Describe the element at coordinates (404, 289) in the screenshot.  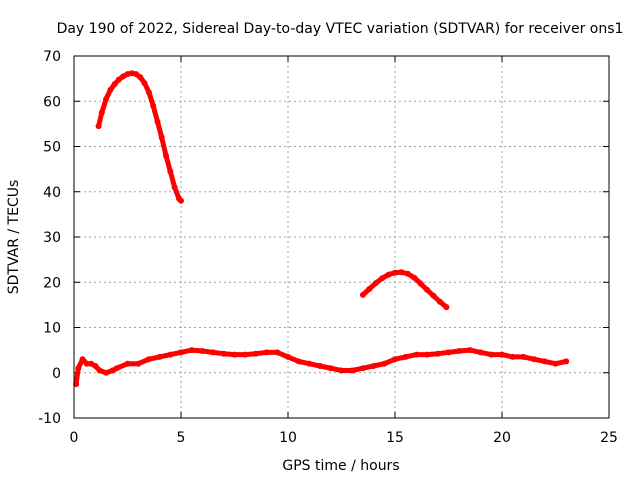
I see `series-arc-mid` at that location.